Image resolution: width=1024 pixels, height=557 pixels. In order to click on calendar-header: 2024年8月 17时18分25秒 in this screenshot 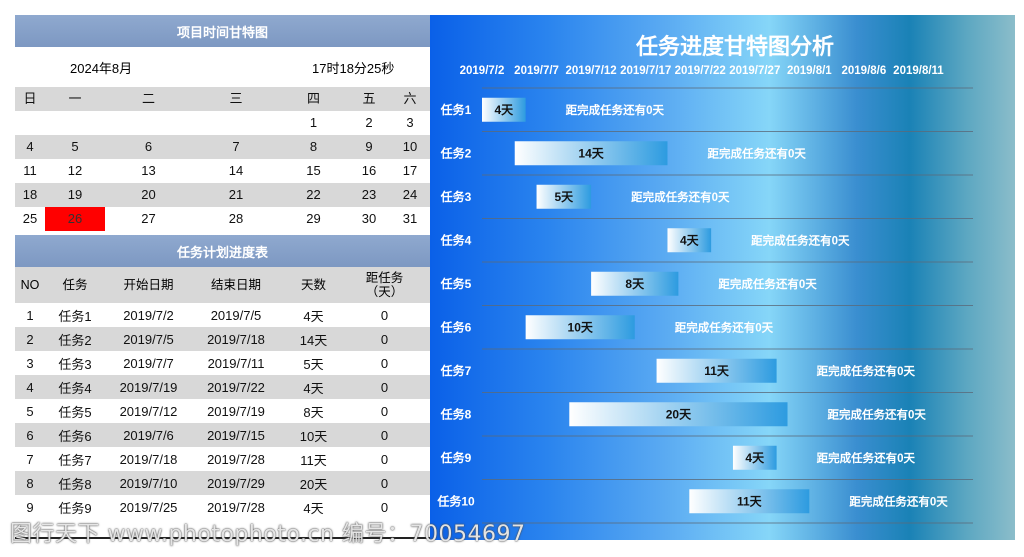, I will do `click(222, 67)`.